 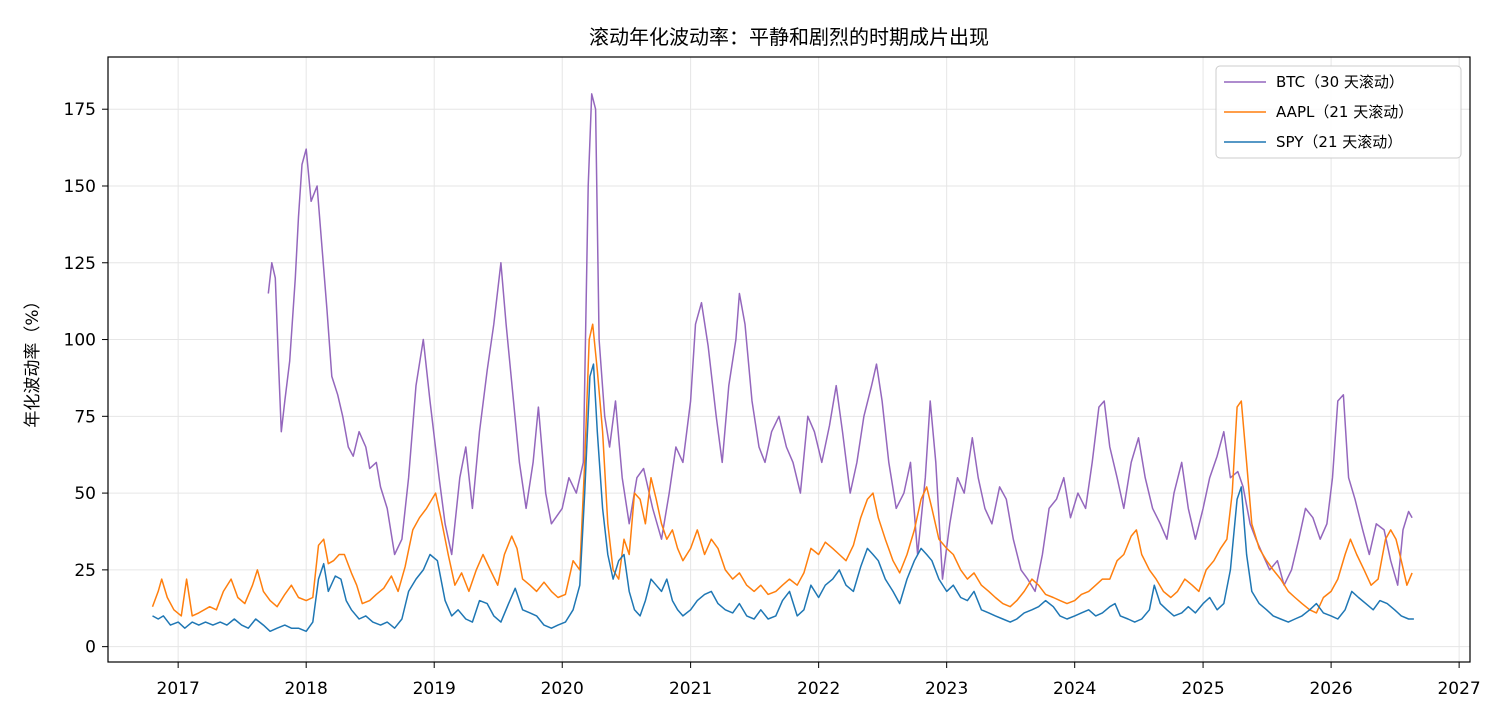 I want to click on y-axis-label: 年化波动率（%）, so click(x=33, y=359).